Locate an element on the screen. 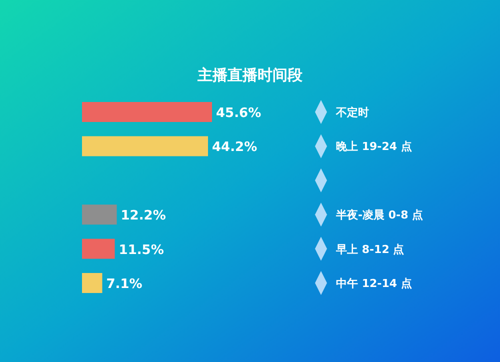 The height and width of the screenshot is (362, 500). text: 主播直播时间段 is located at coordinates (250, 75).